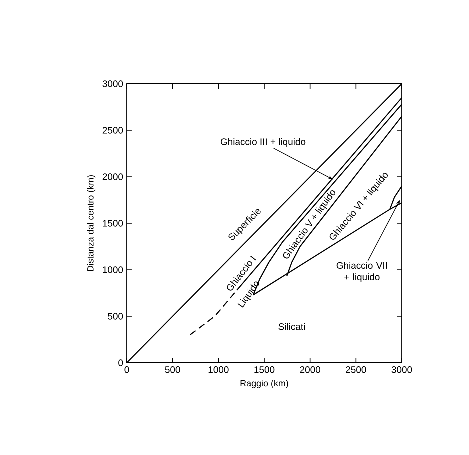  What do you see at coordinates (356, 370) in the screenshot?
I see `x-tick-label: 2500` at bounding box center [356, 370].